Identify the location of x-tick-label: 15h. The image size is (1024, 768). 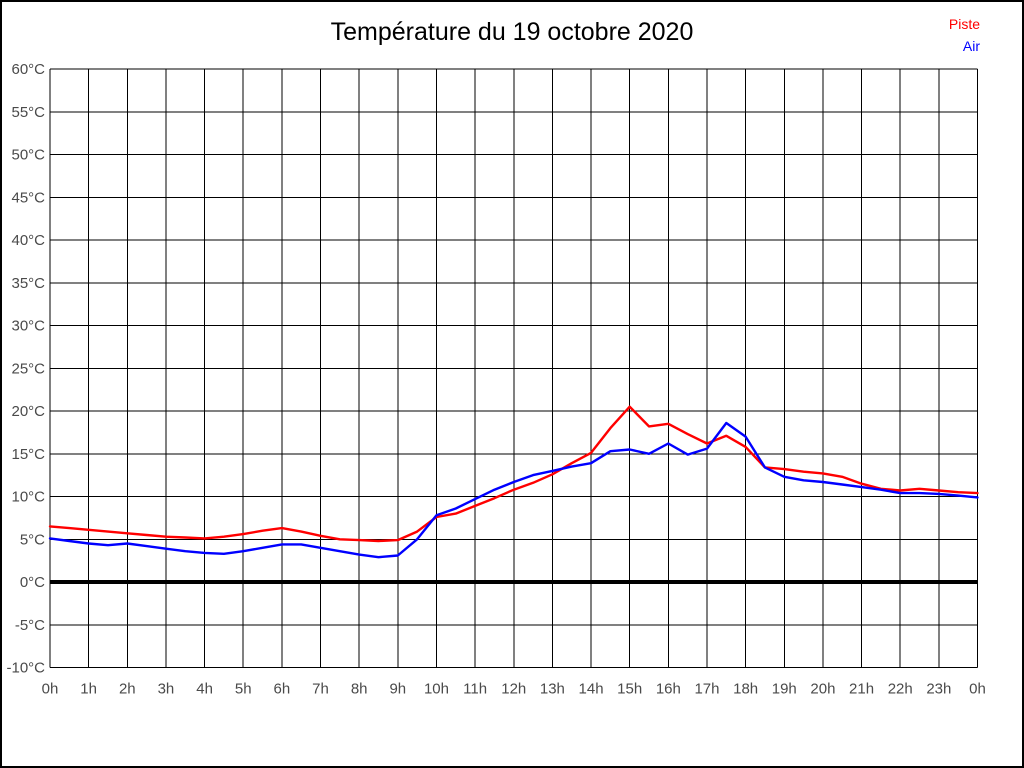
(629, 689).